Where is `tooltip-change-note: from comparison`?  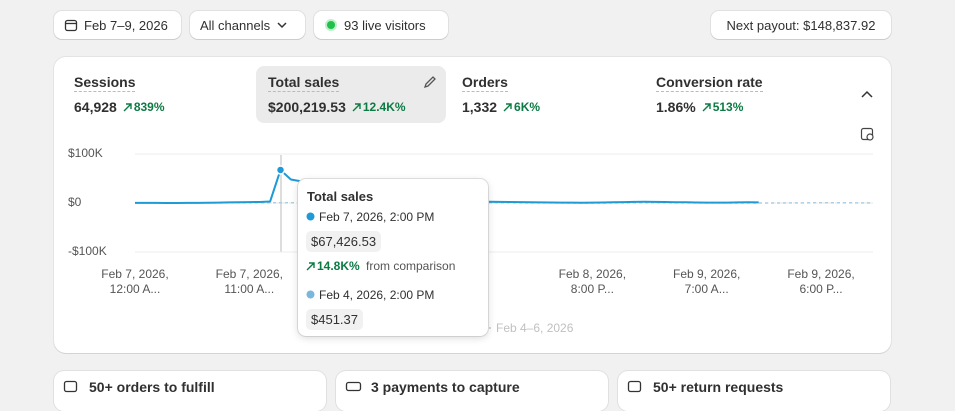
tooltip-change-note: from comparison is located at coordinates (410, 266).